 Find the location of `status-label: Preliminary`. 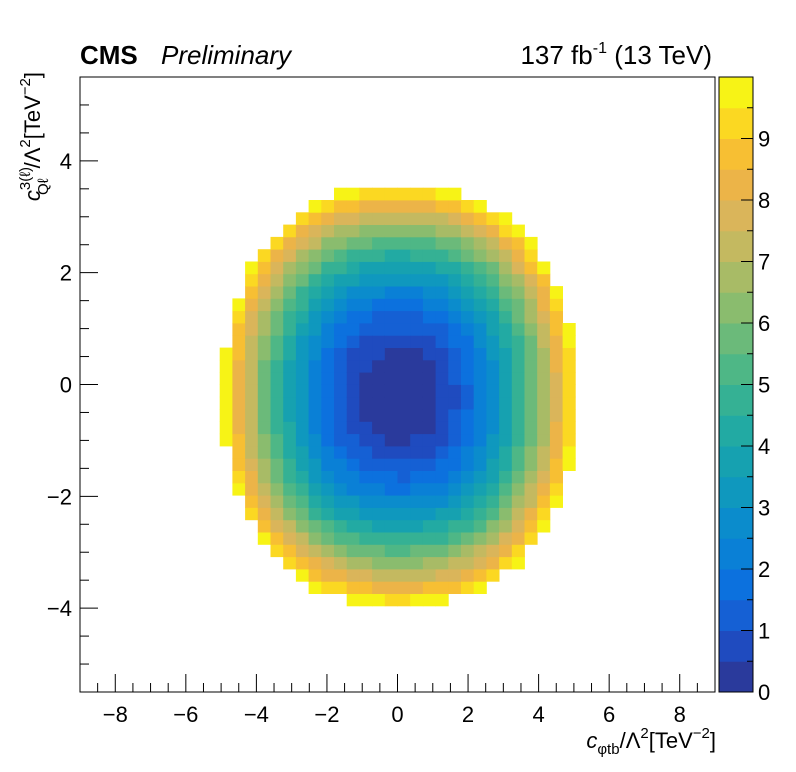

status-label: Preliminary is located at coordinates (227, 55).